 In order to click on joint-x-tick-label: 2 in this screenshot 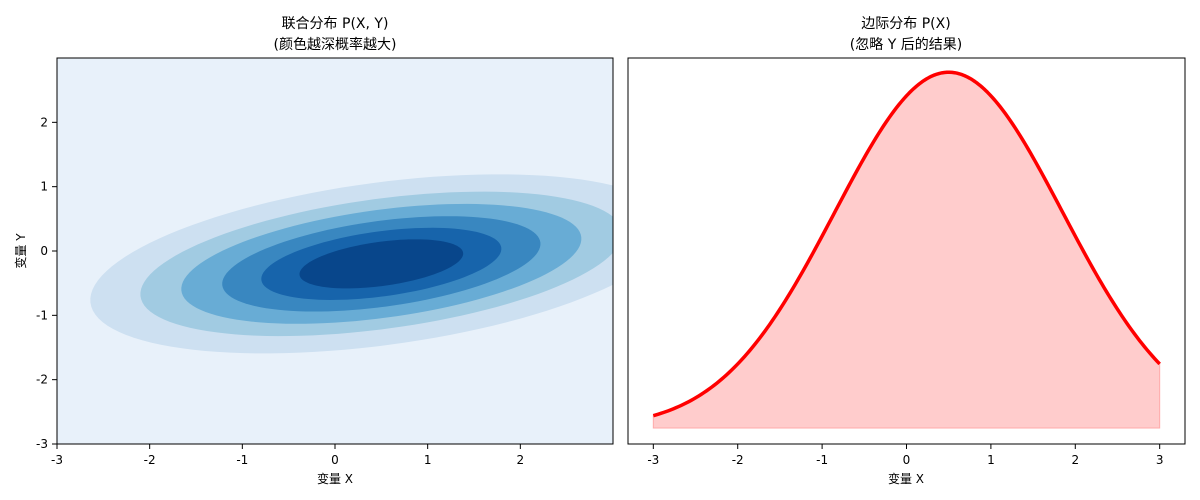, I will do `click(521, 460)`.